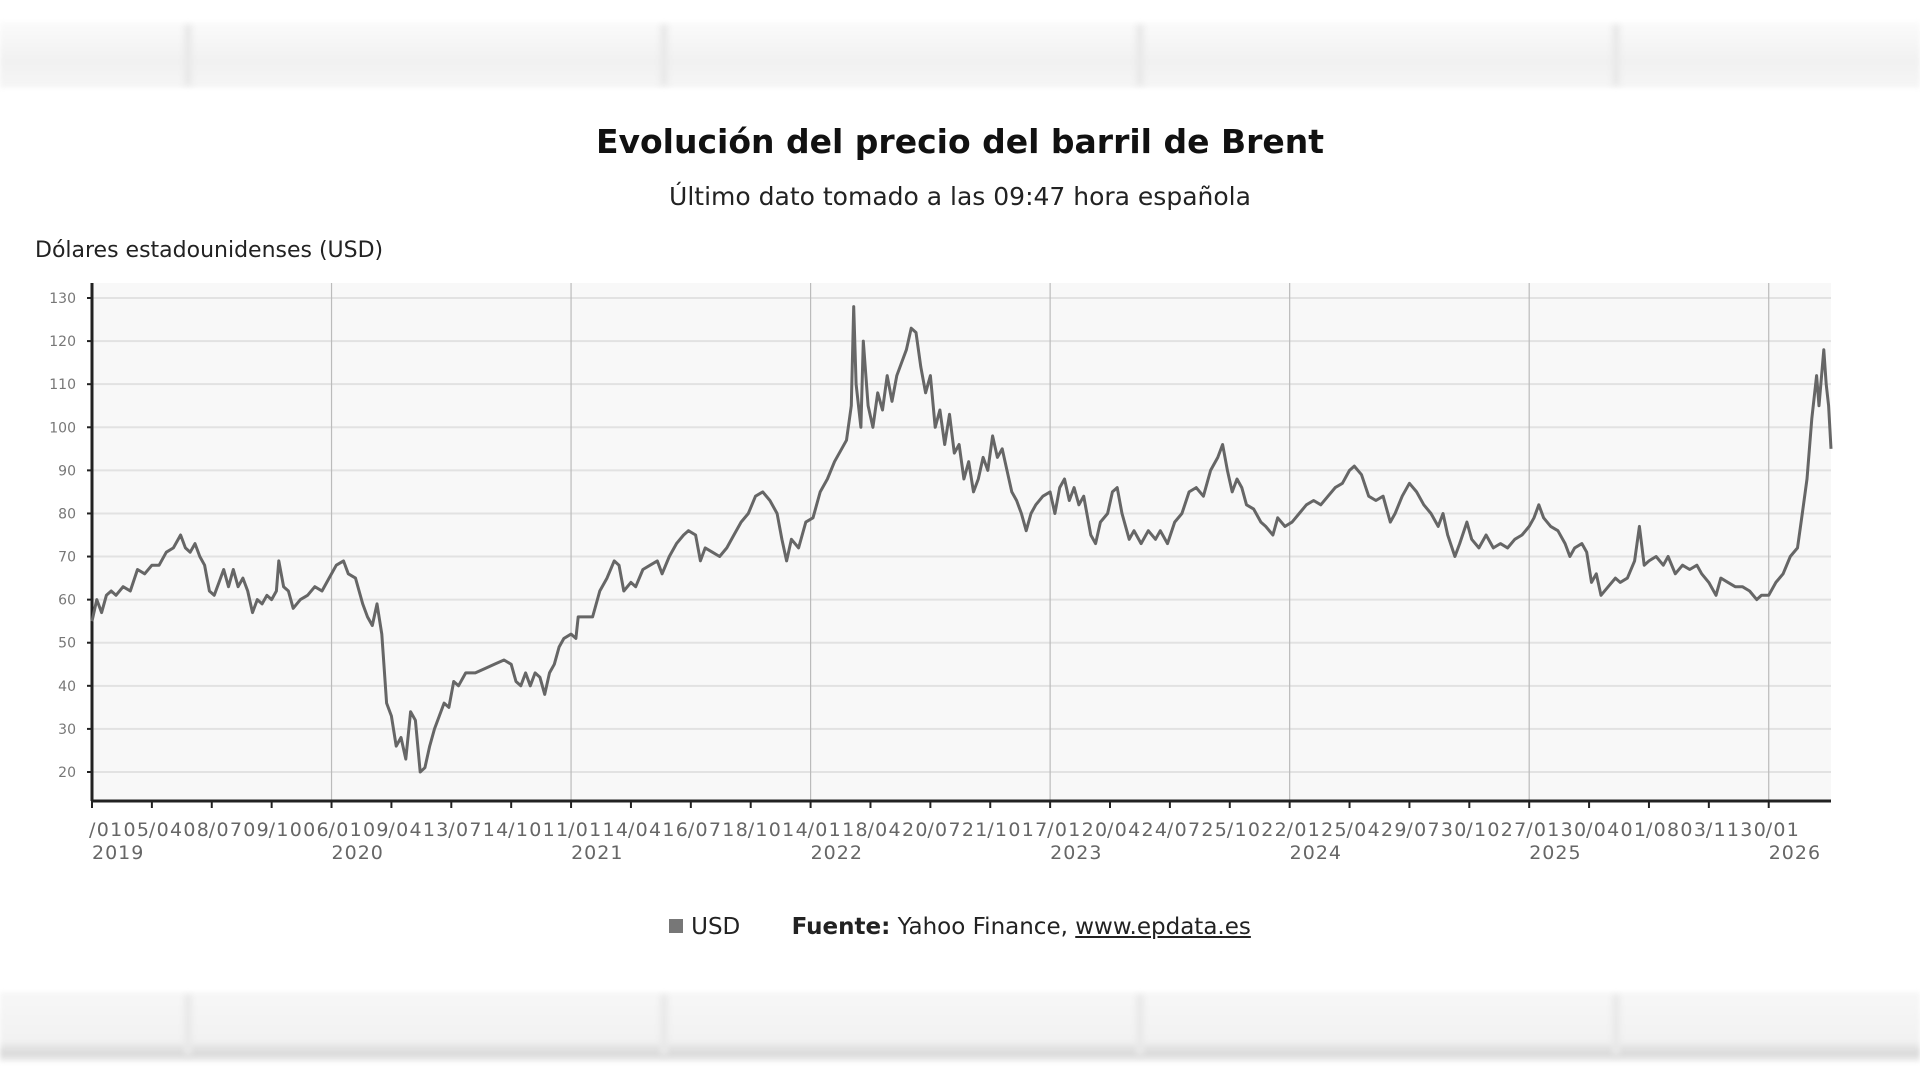 This screenshot has width=1920, height=1080. Describe the element at coordinates (1436, 830) in the screenshot. I see `x-tick-label: /0730` at that location.